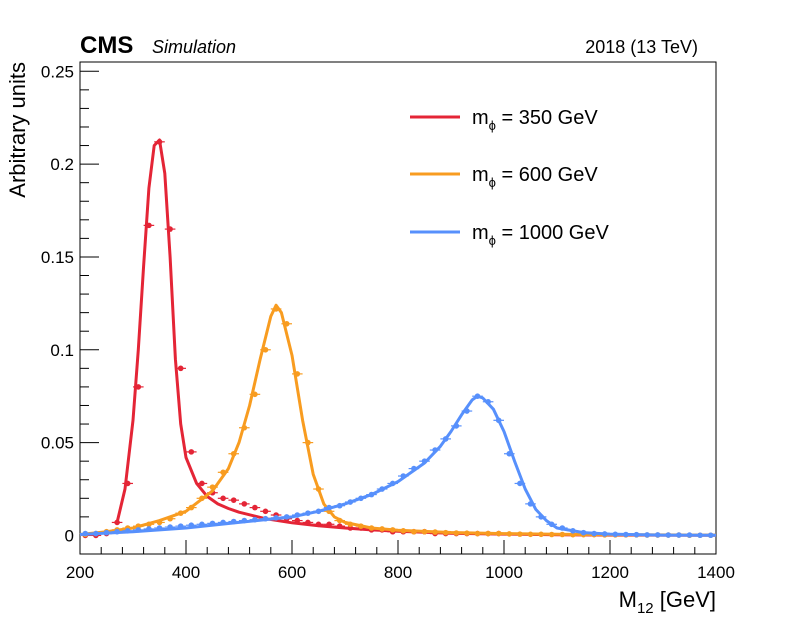  What do you see at coordinates (610, 572) in the screenshot?
I see `x-tick-label: 1200` at bounding box center [610, 572].